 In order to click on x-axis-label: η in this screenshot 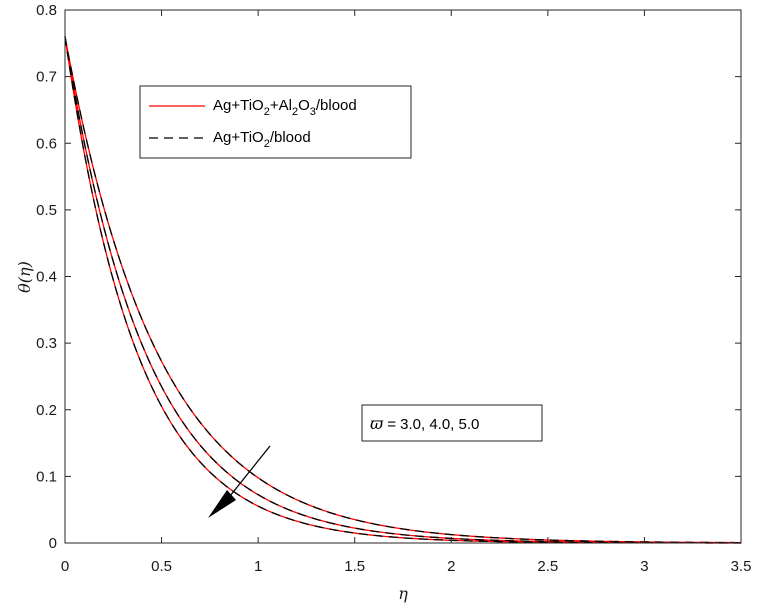, I will do `click(403, 593)`.